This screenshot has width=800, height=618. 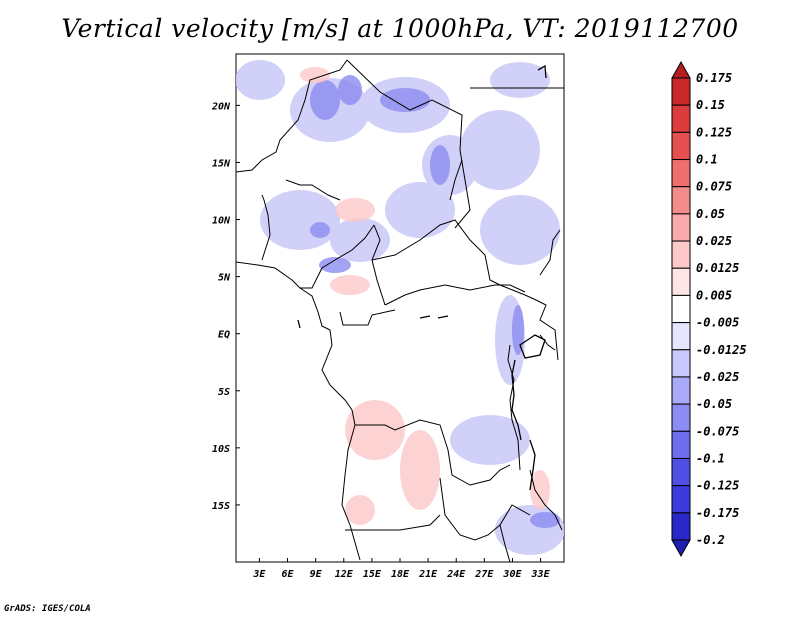 What do you see at coordinates (707, 160) in the screenshot?
I see `colorbar-label: 0.1` at bounding box center [707, 160].